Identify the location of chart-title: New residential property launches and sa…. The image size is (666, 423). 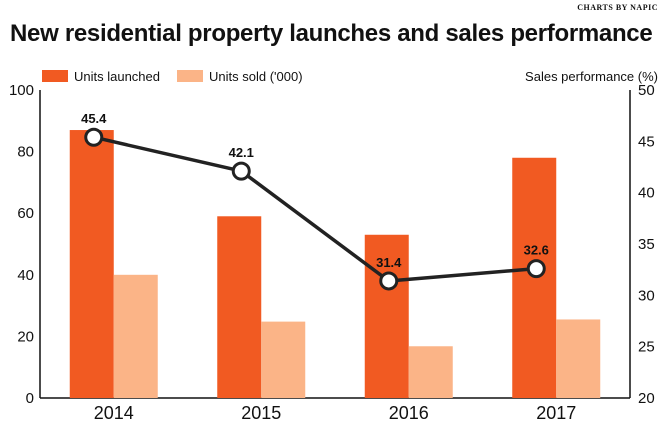
(331, 33).